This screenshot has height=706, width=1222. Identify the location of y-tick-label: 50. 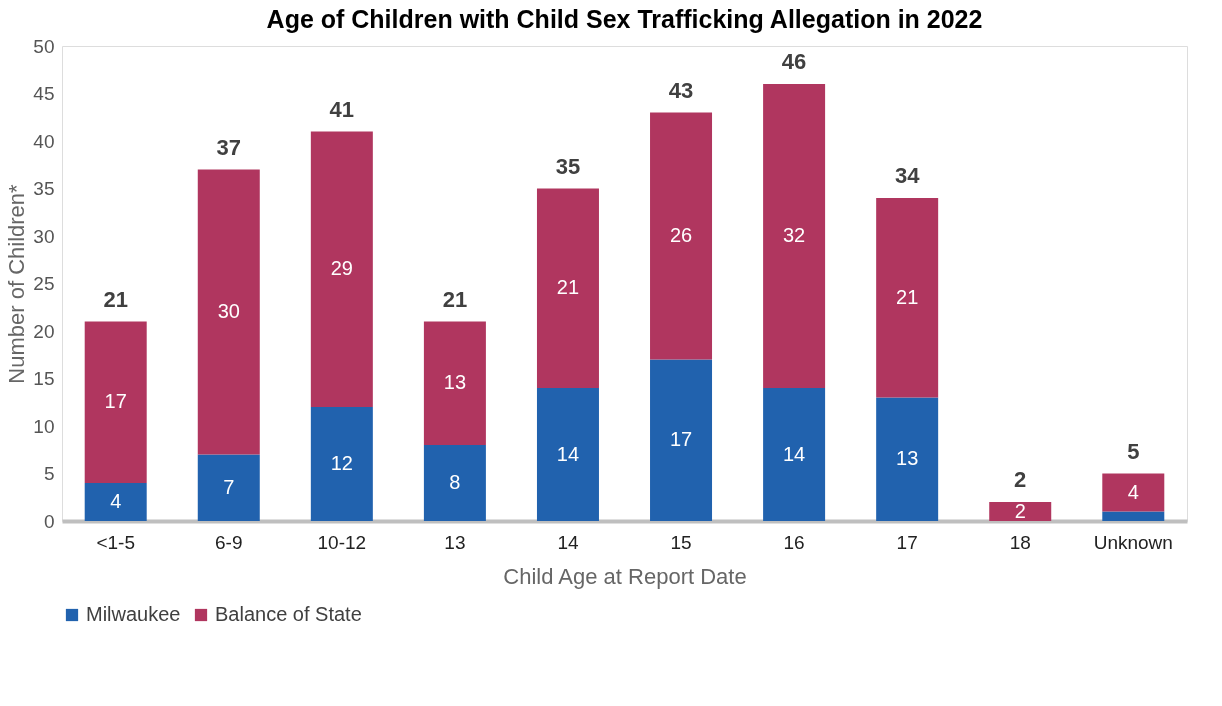
(44, 46).